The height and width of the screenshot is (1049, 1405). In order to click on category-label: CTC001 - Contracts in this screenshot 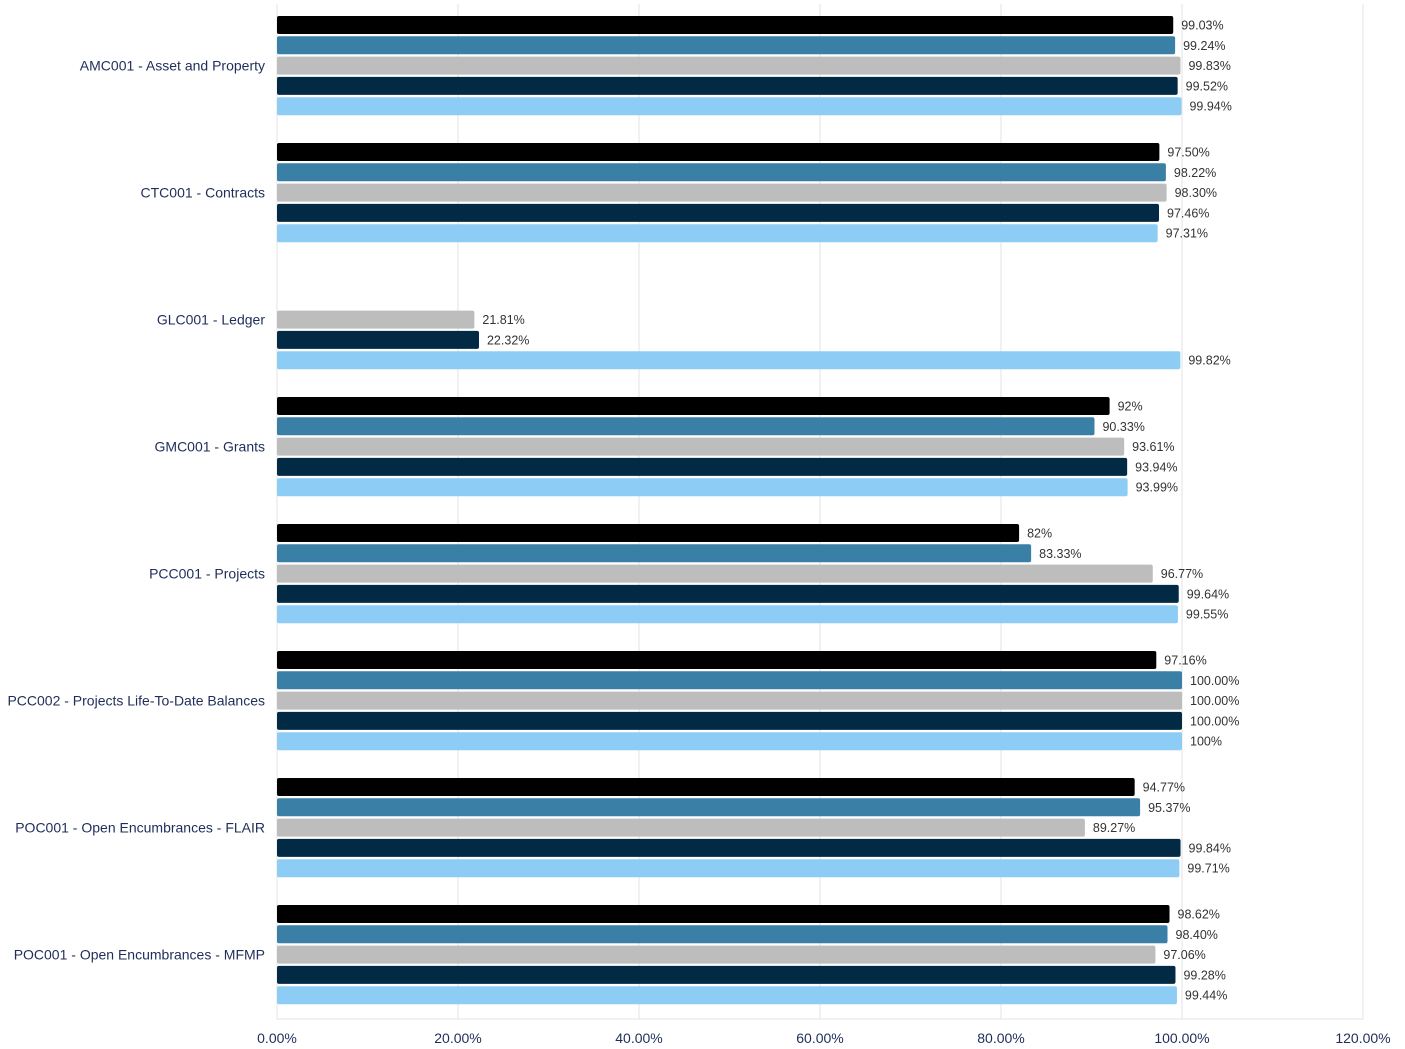, I will do `click(203, 193)`.